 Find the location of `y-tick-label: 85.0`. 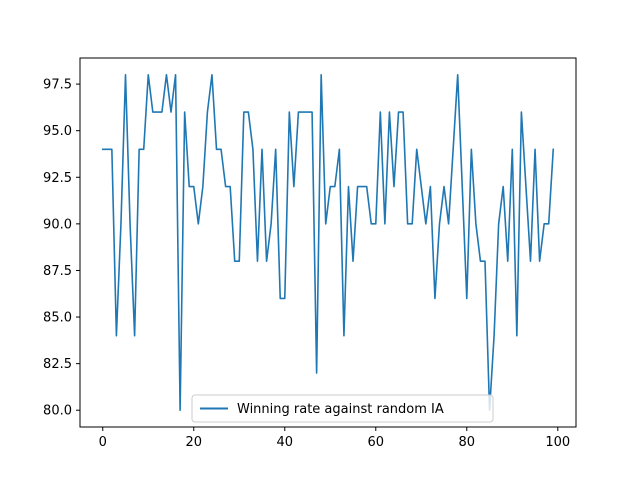

y-tick-label: 85.0 is located at coordinates (57, 318).